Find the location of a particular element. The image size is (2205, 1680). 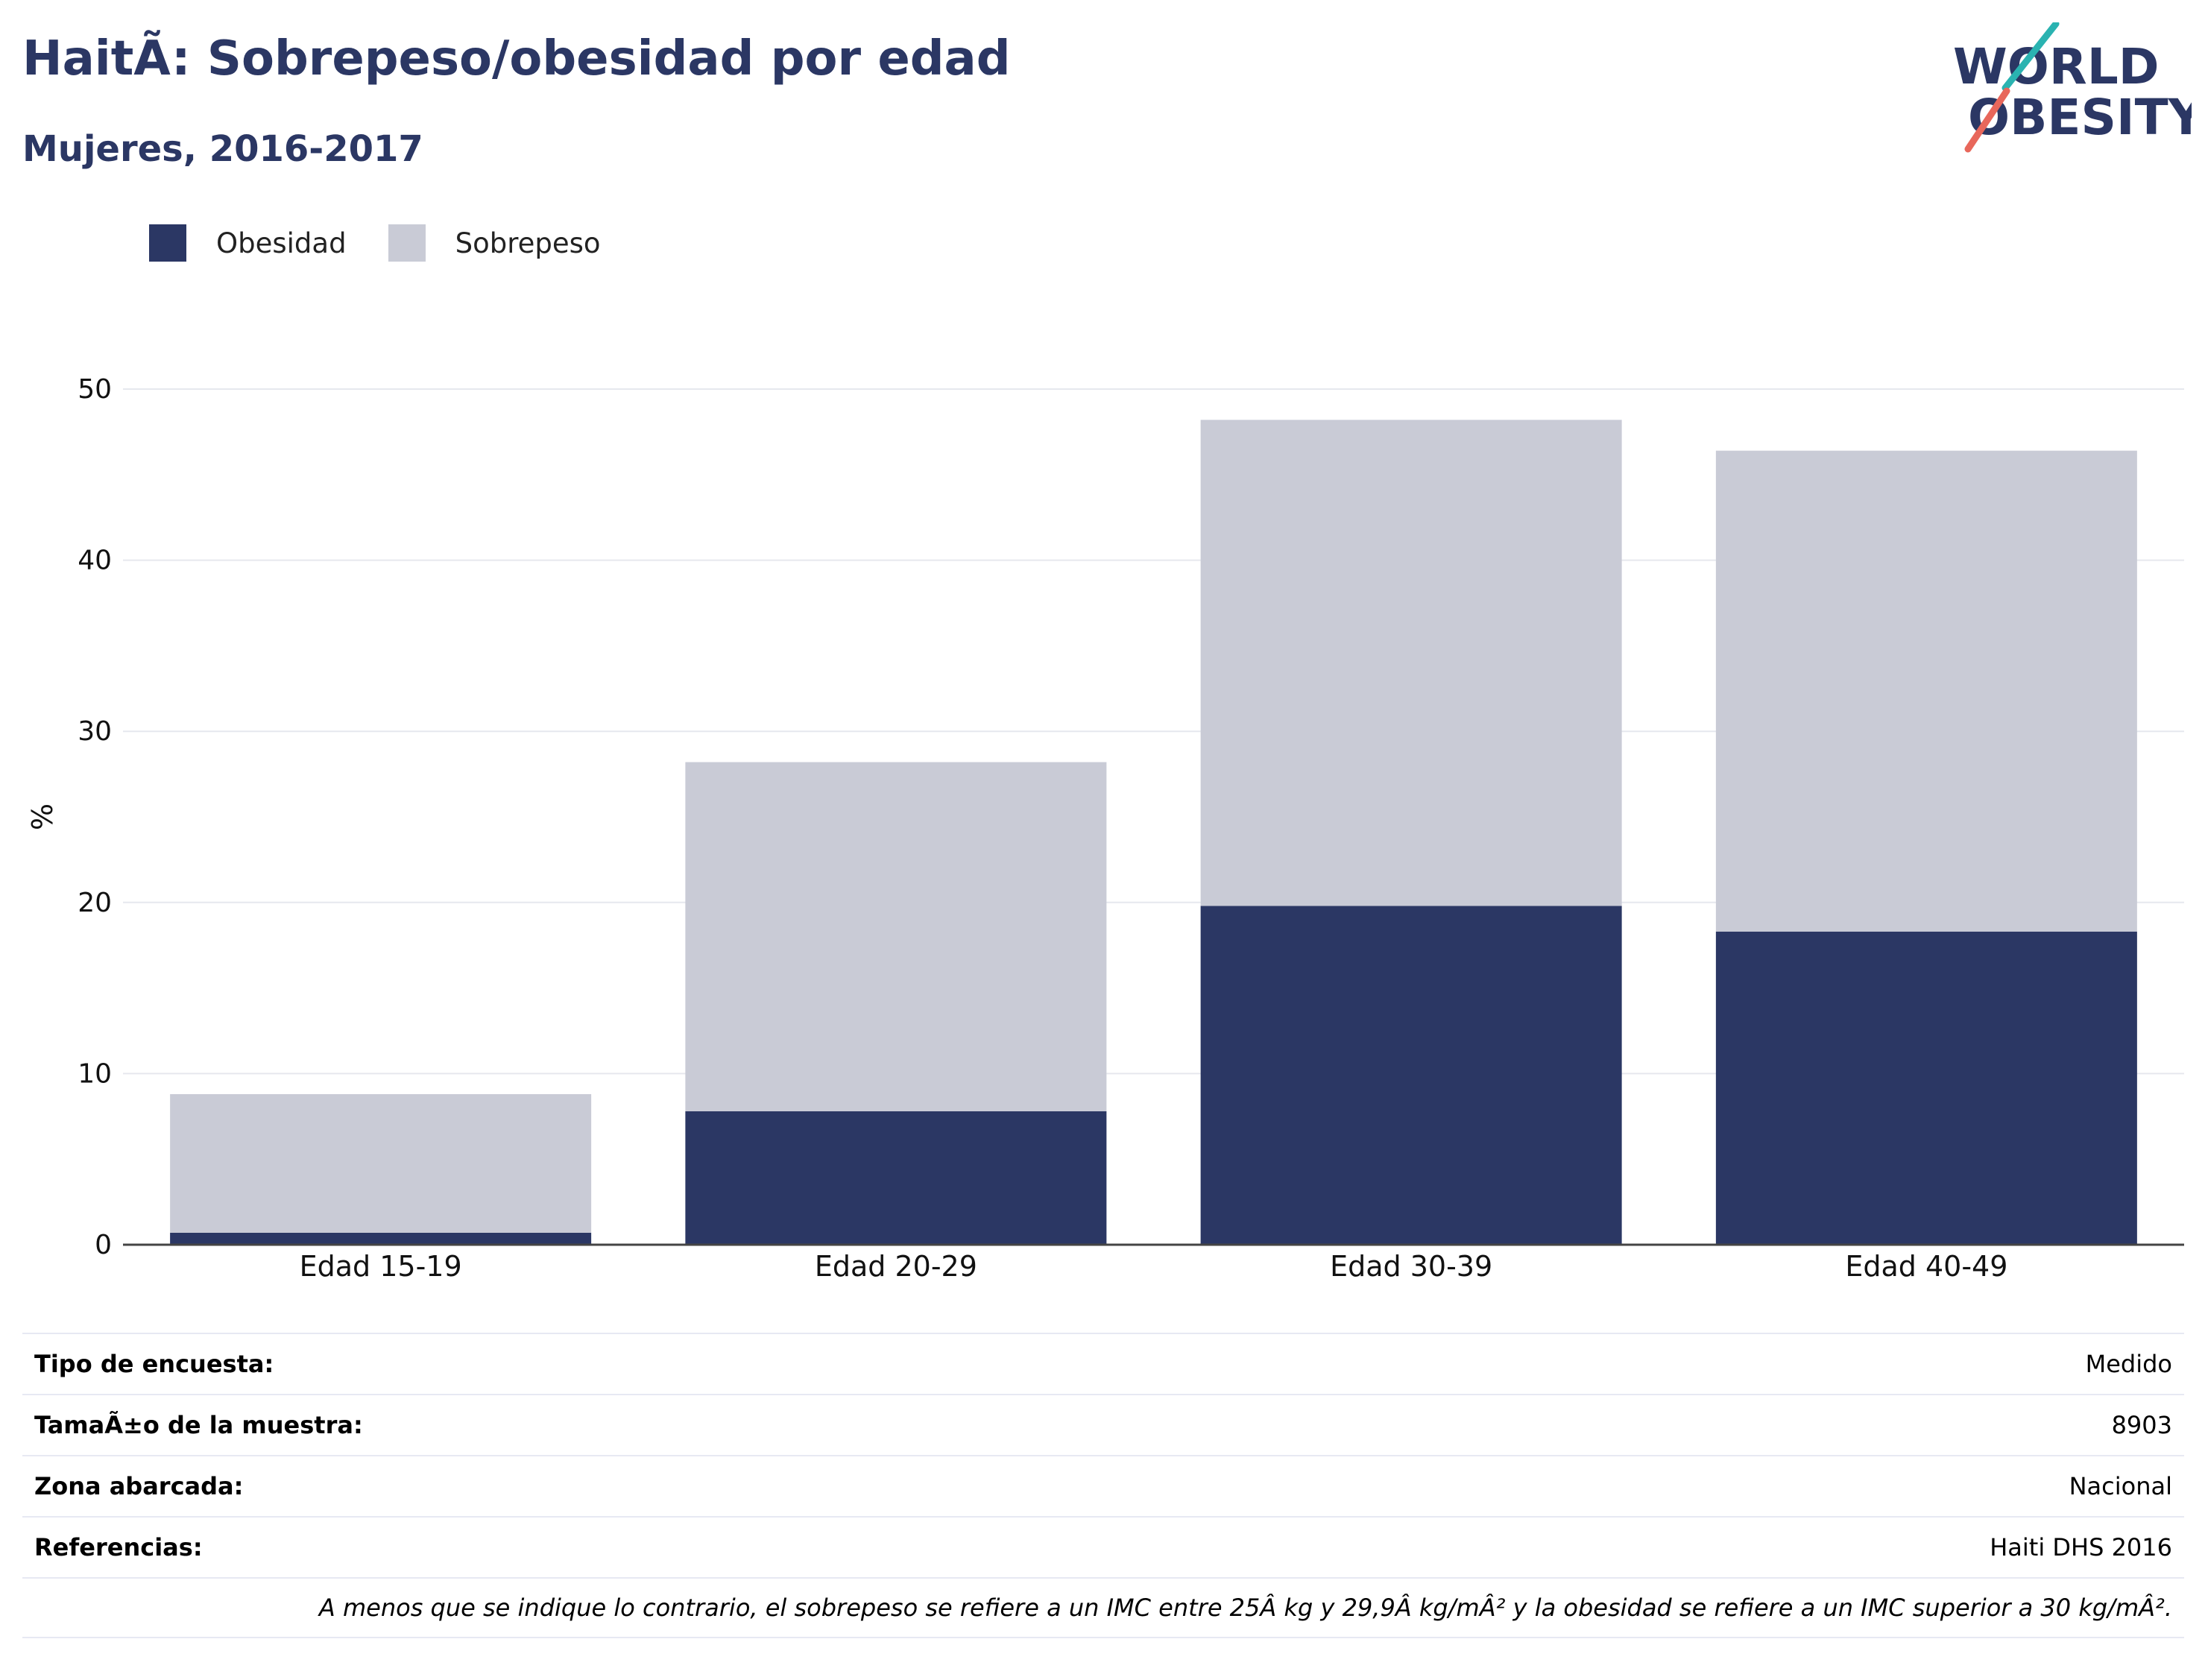

x-tick-label: Edad 40-49 is located at coordinates (1926, 1266).